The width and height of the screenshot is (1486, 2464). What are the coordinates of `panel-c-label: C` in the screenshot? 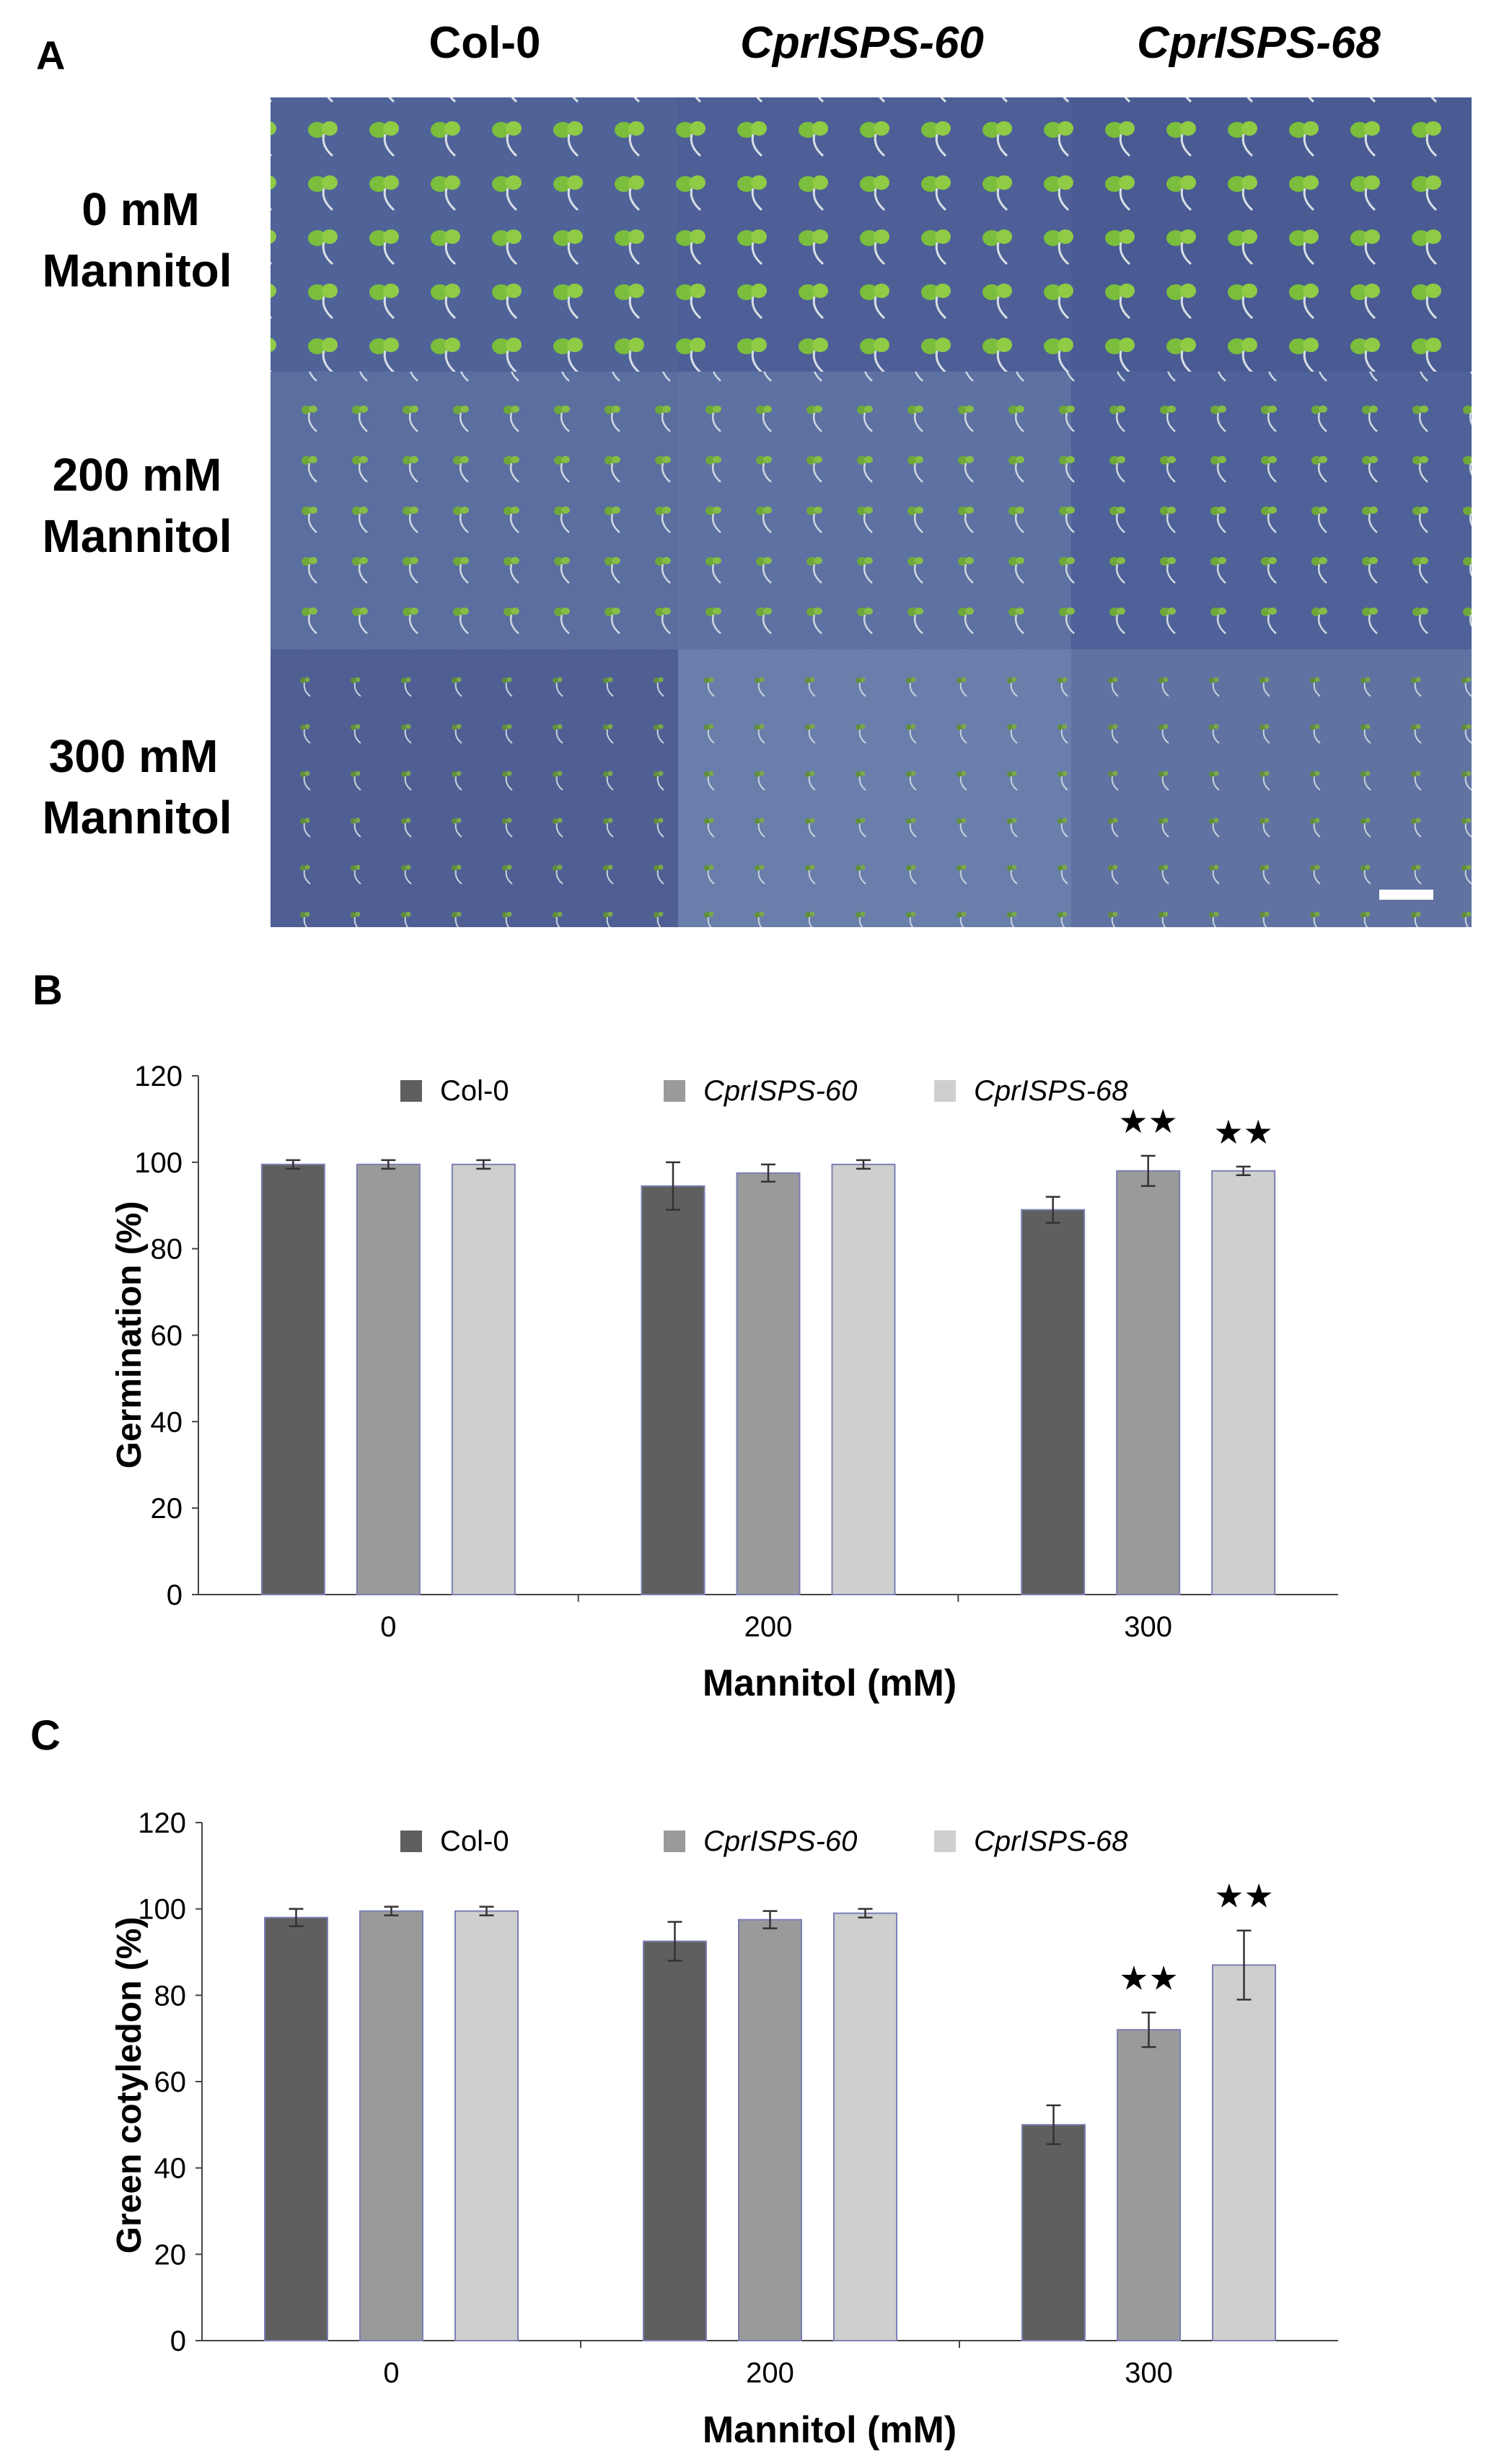 It's located at (45, 1735).